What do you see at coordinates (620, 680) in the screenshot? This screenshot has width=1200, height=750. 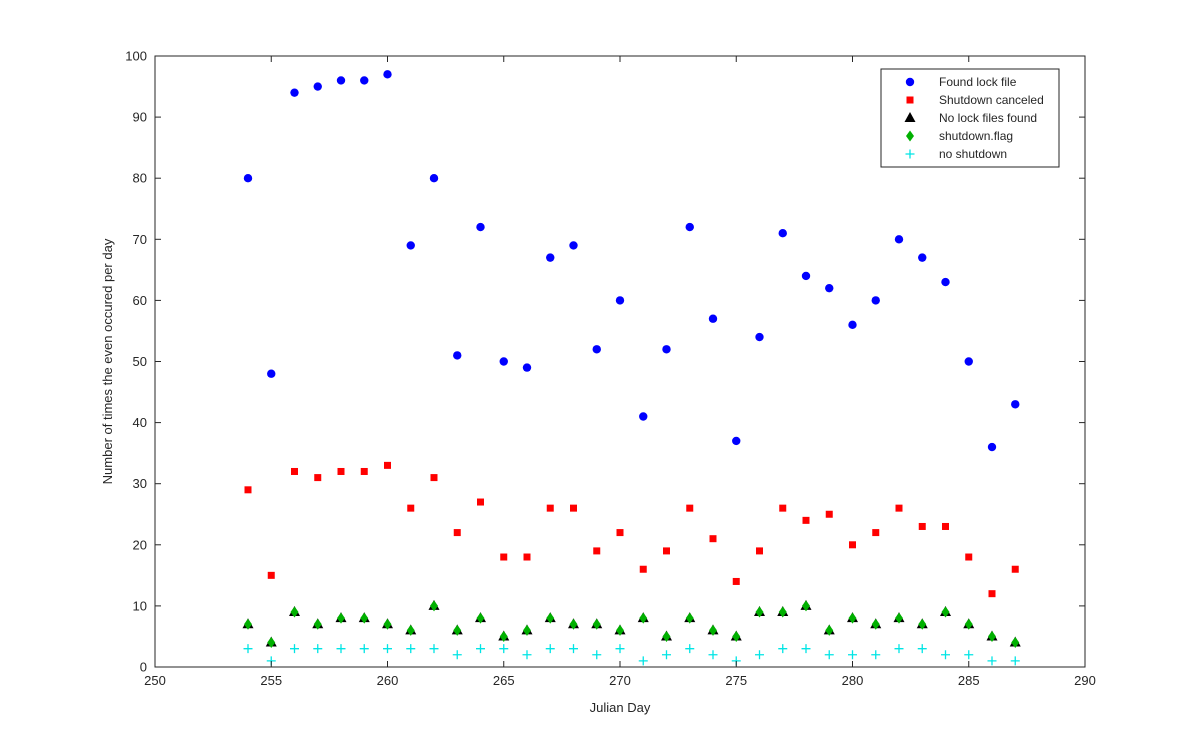 I see `x-tick-label: 270` at bounding box center [620, 680].